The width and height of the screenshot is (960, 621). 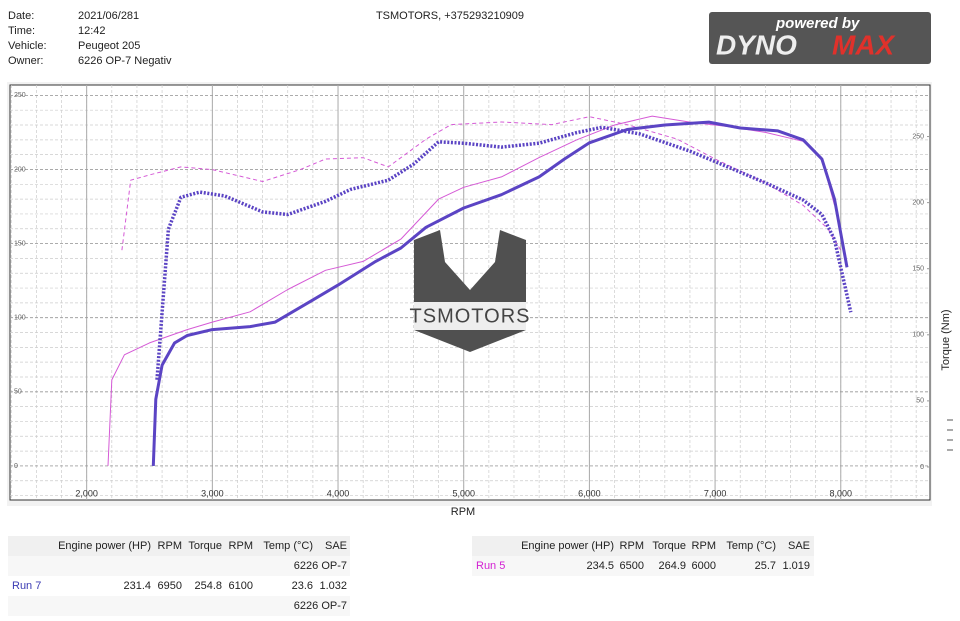 I want to click on x-tick-label: 4,000, so click(x=338, y=493).